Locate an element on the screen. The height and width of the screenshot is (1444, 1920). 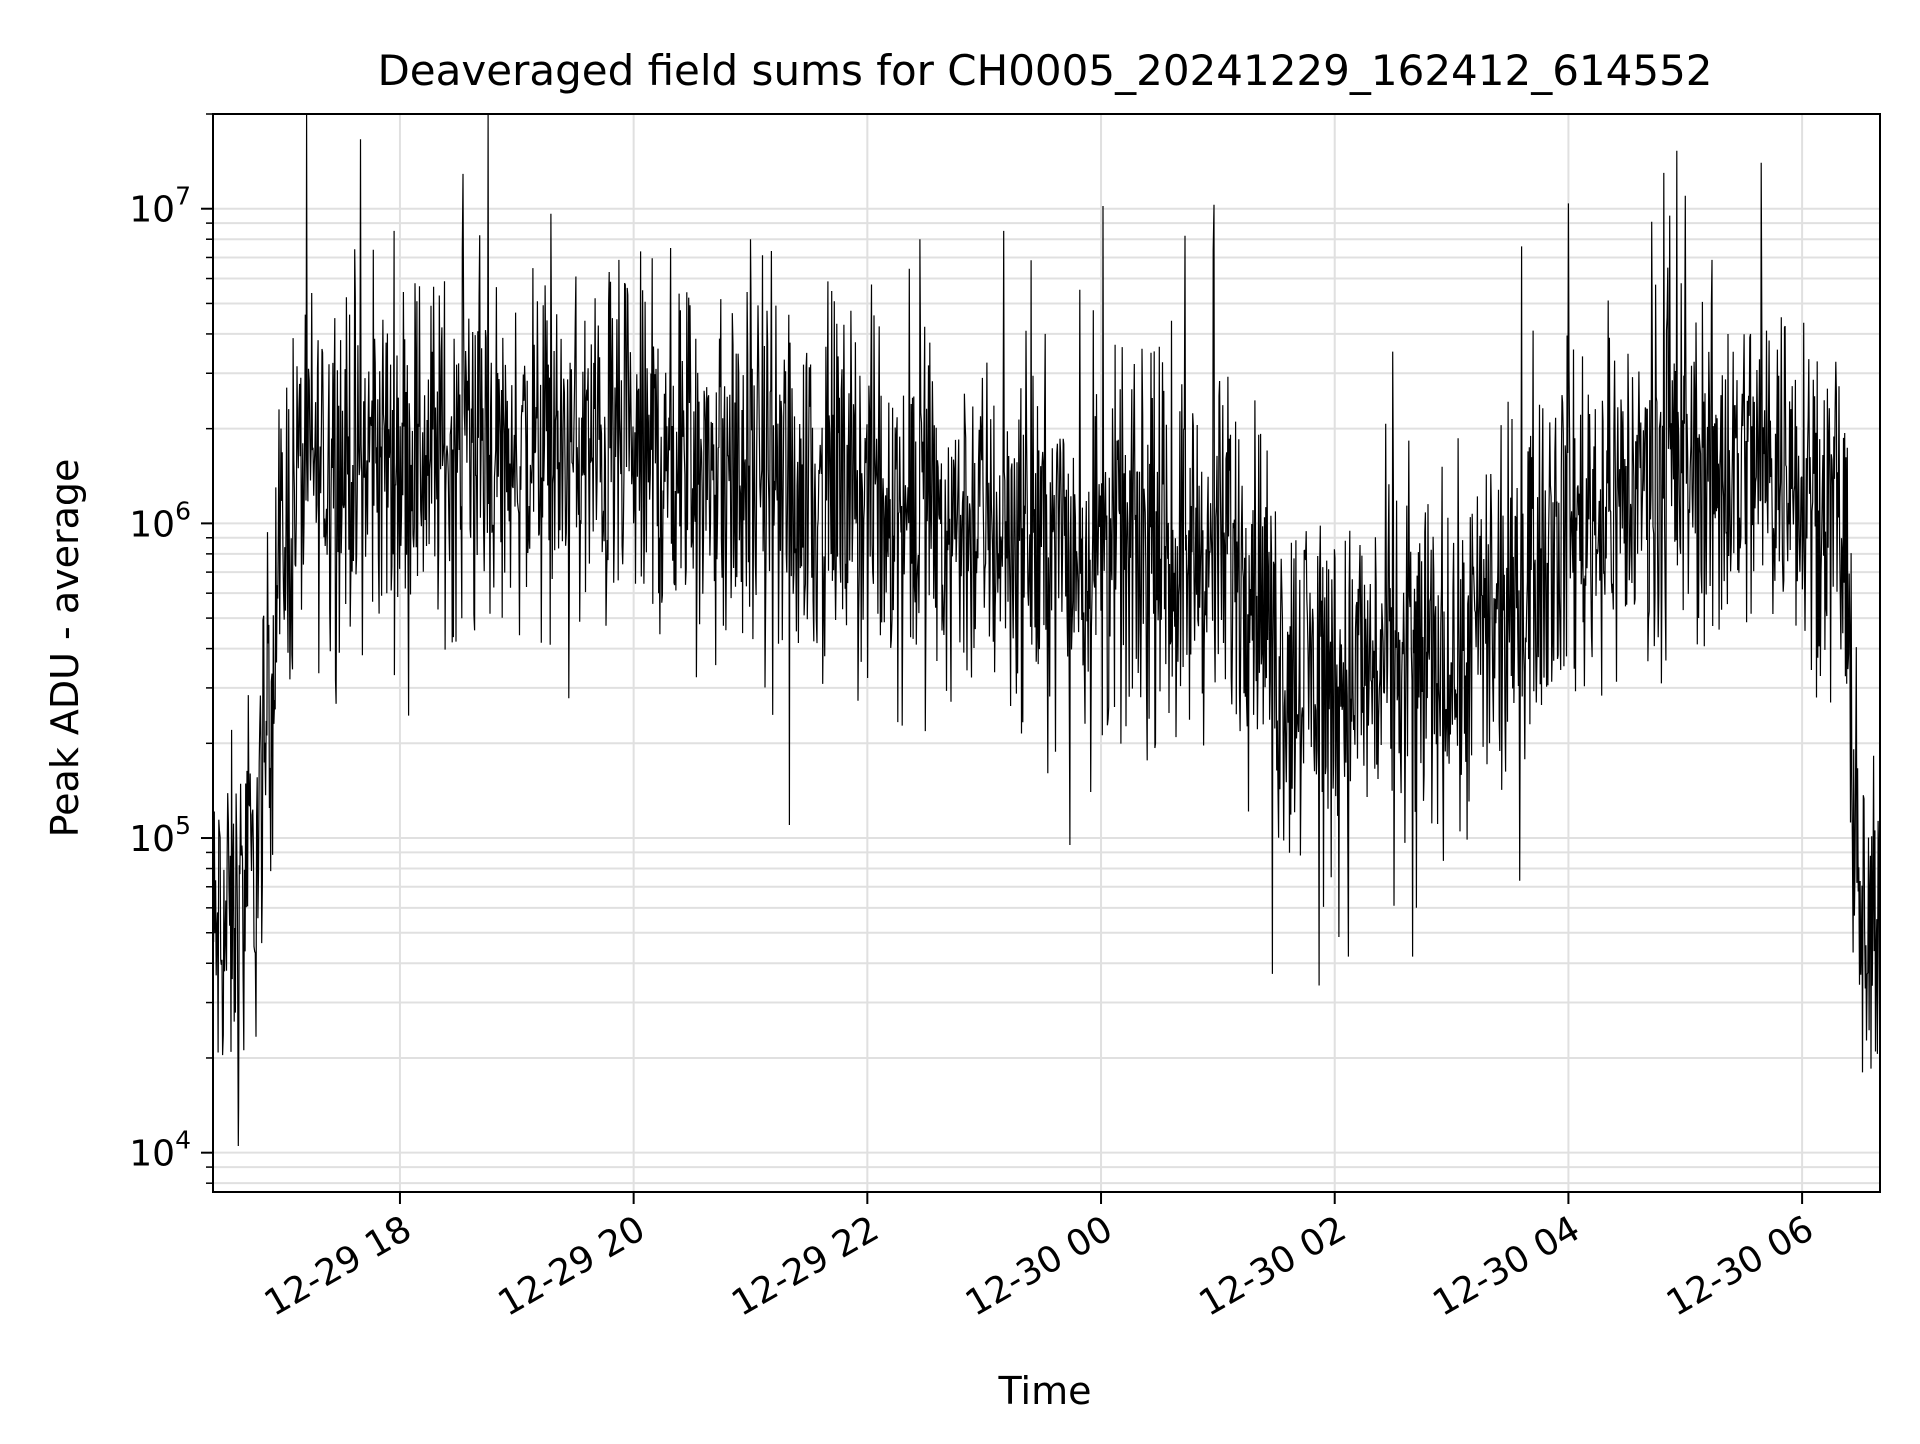
y-tick-label: 10⁷ is located at coordinates (160, 206).